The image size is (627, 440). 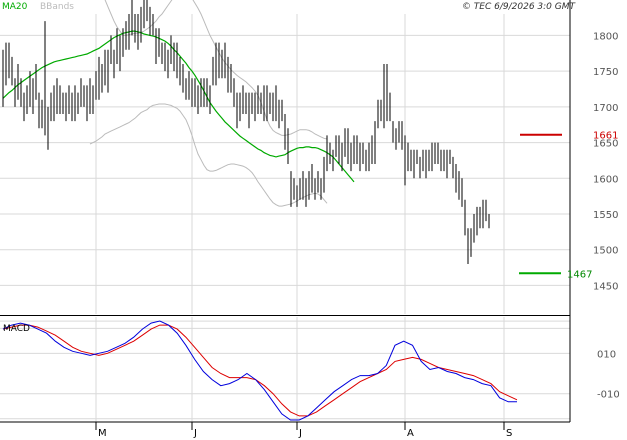 What do you see at coordinates (519, 7) in the screenshot?
I see `timestamp: © TEC 6/9/2026 3:0 GMT` at bounding box center [519, 7].